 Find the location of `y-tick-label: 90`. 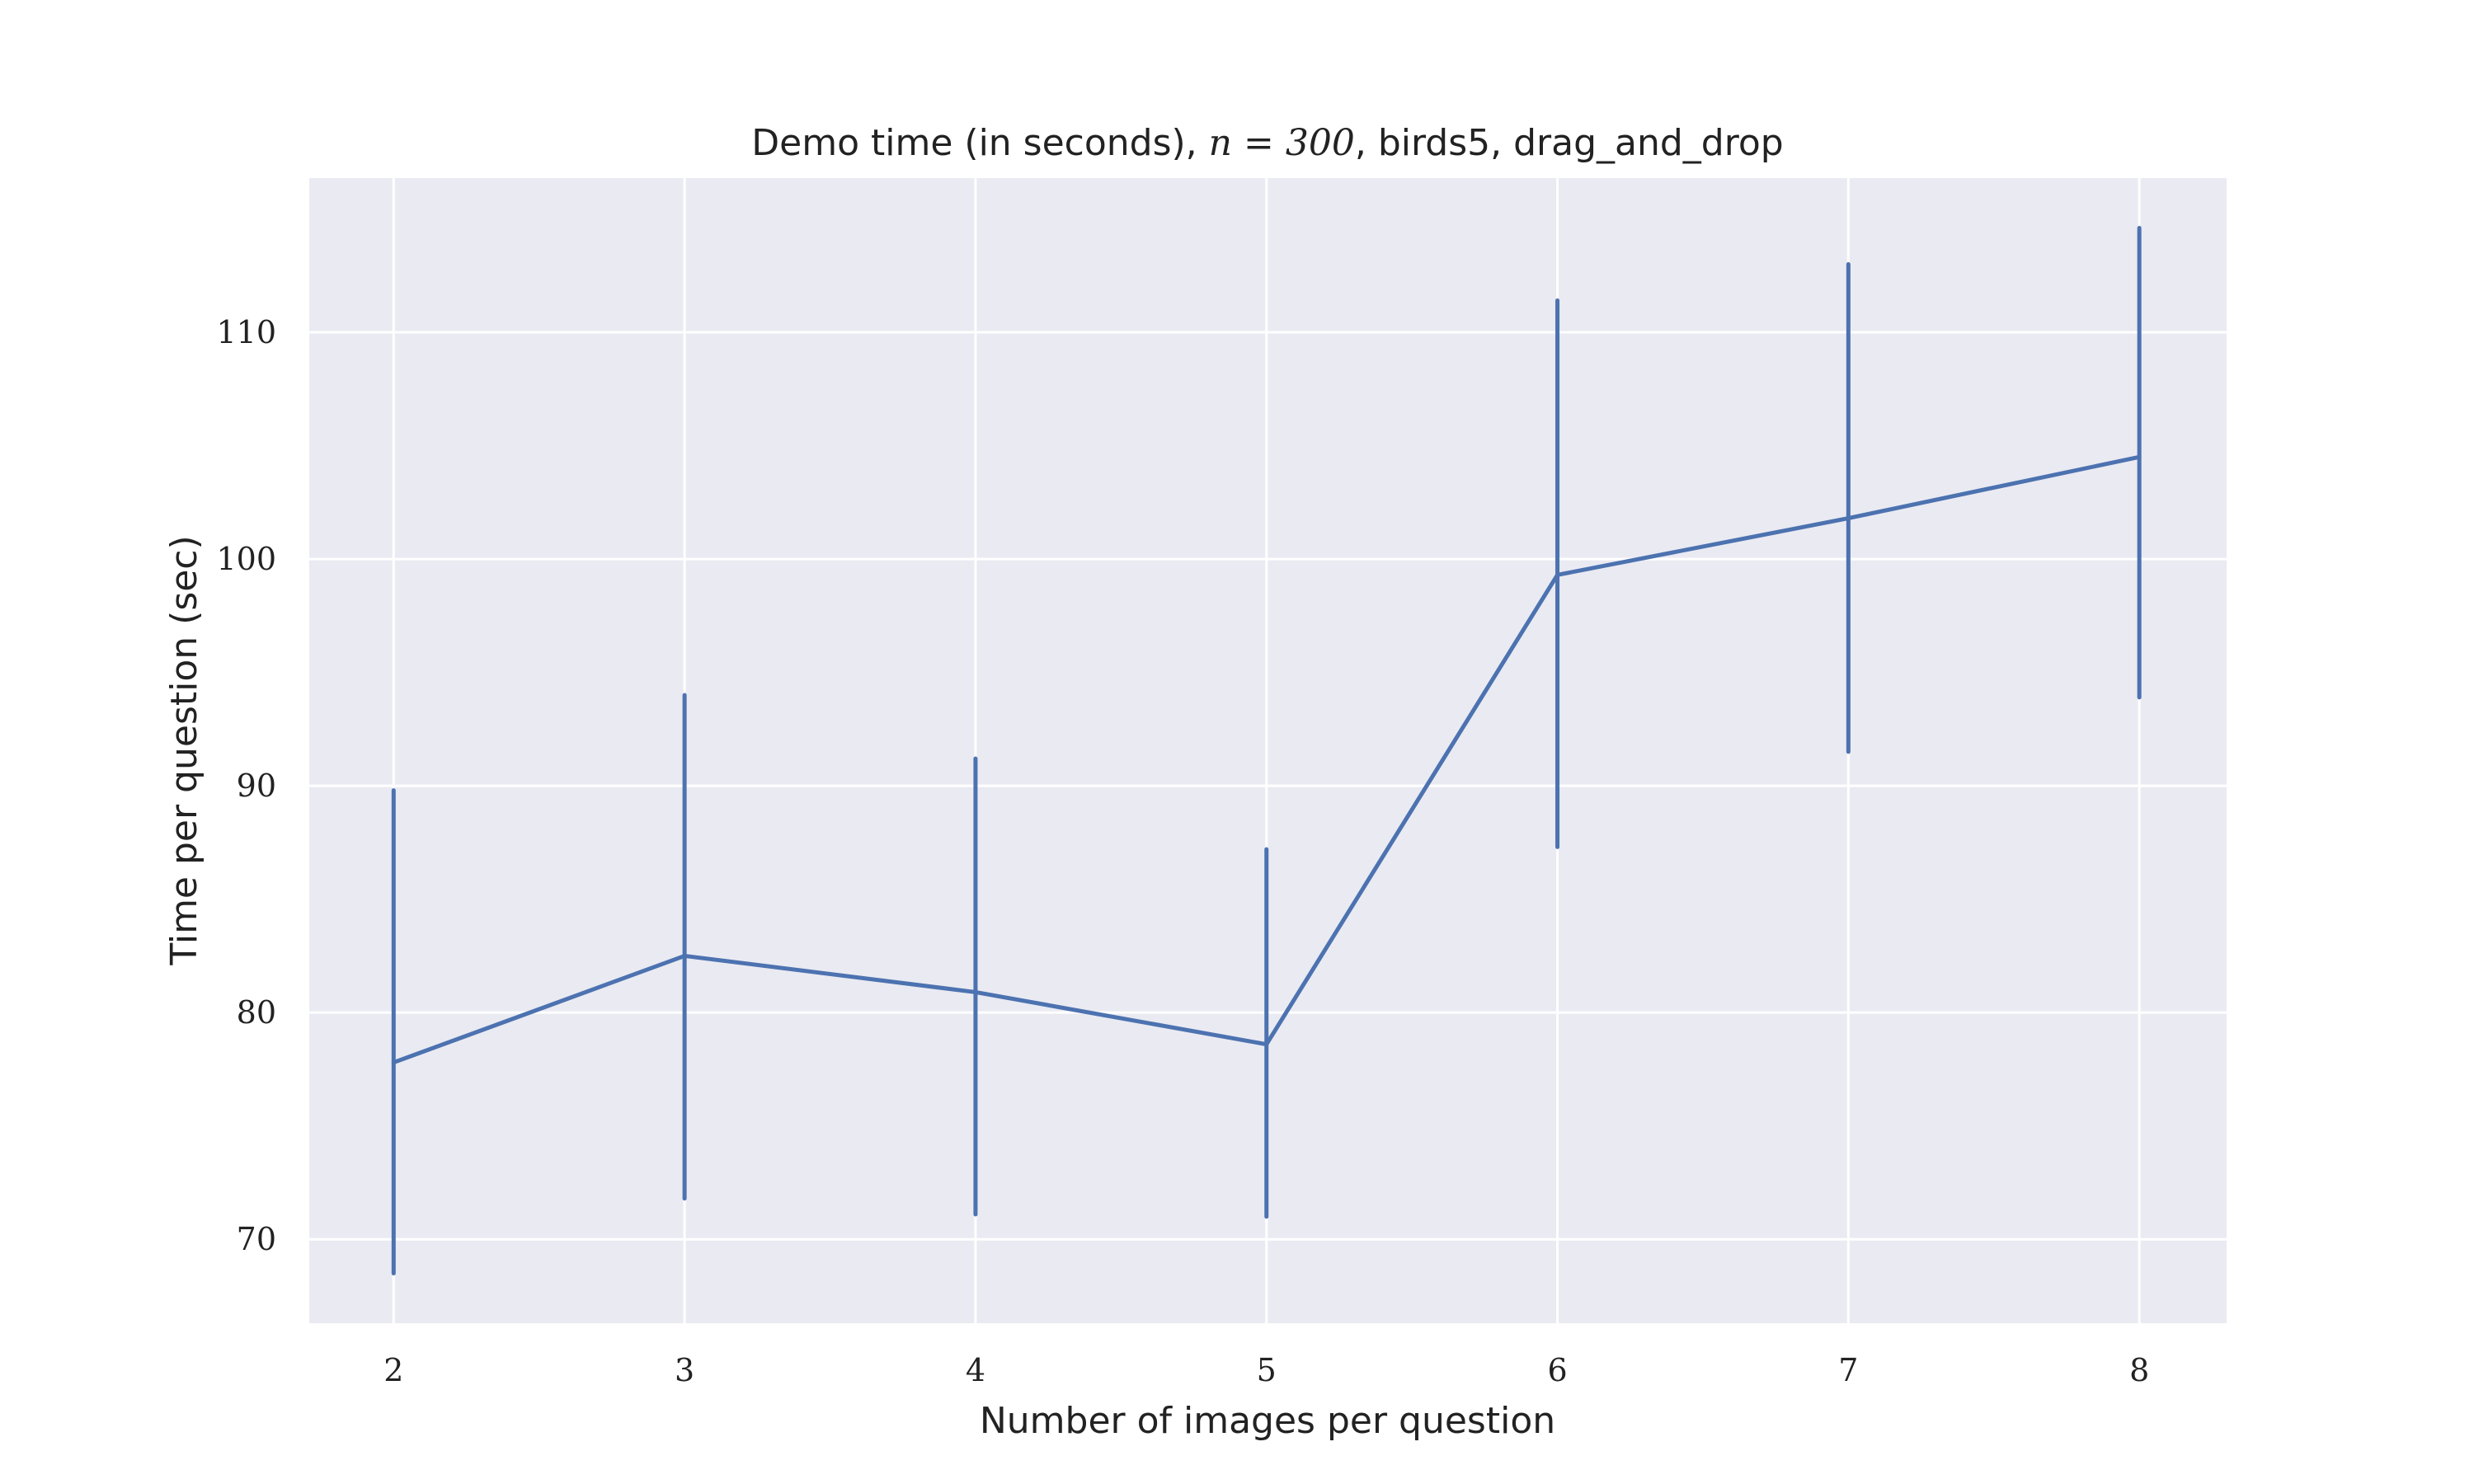

y-tick-label: 90 is located at coordinates (256, 786).